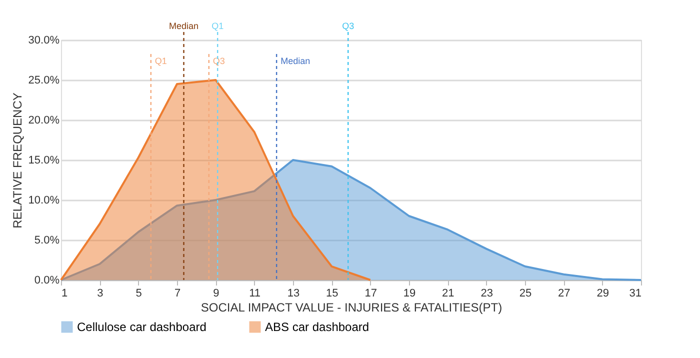  I want to click on x-tick-label: 9, so click(216, 294).